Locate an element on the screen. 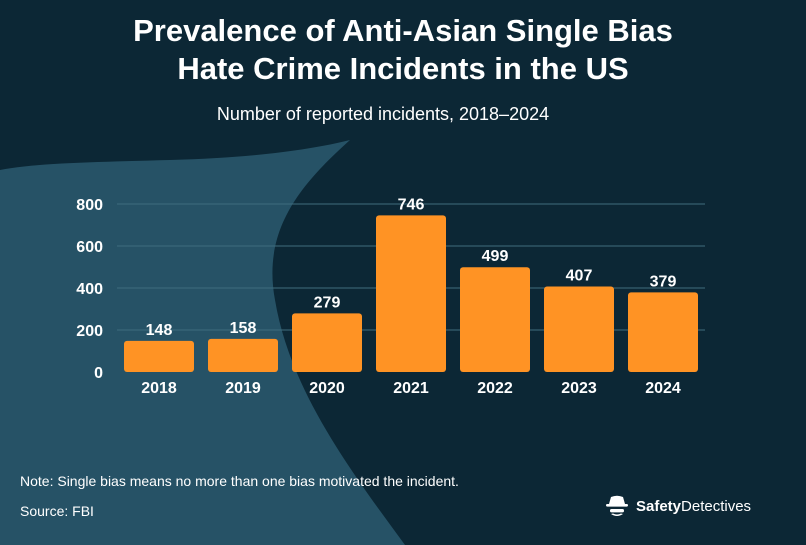 The height and width of the screenshot is (545, 806). x-tick-label: 2020 is located at coordinates (327, 388).